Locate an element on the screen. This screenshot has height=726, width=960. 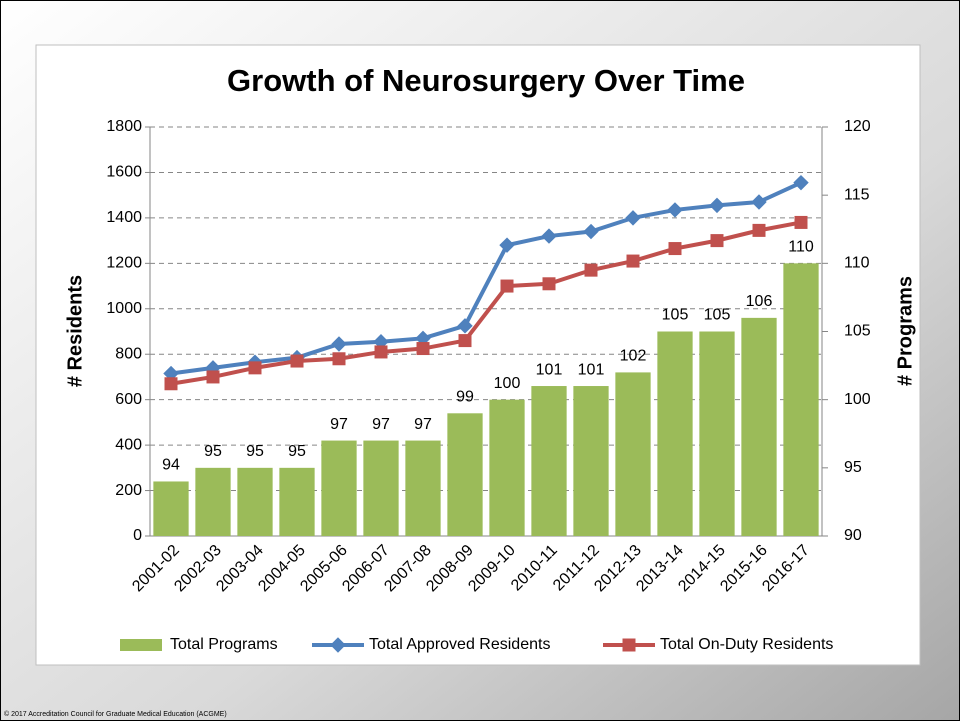
legend-swatch is located at coordinates (141, 645).